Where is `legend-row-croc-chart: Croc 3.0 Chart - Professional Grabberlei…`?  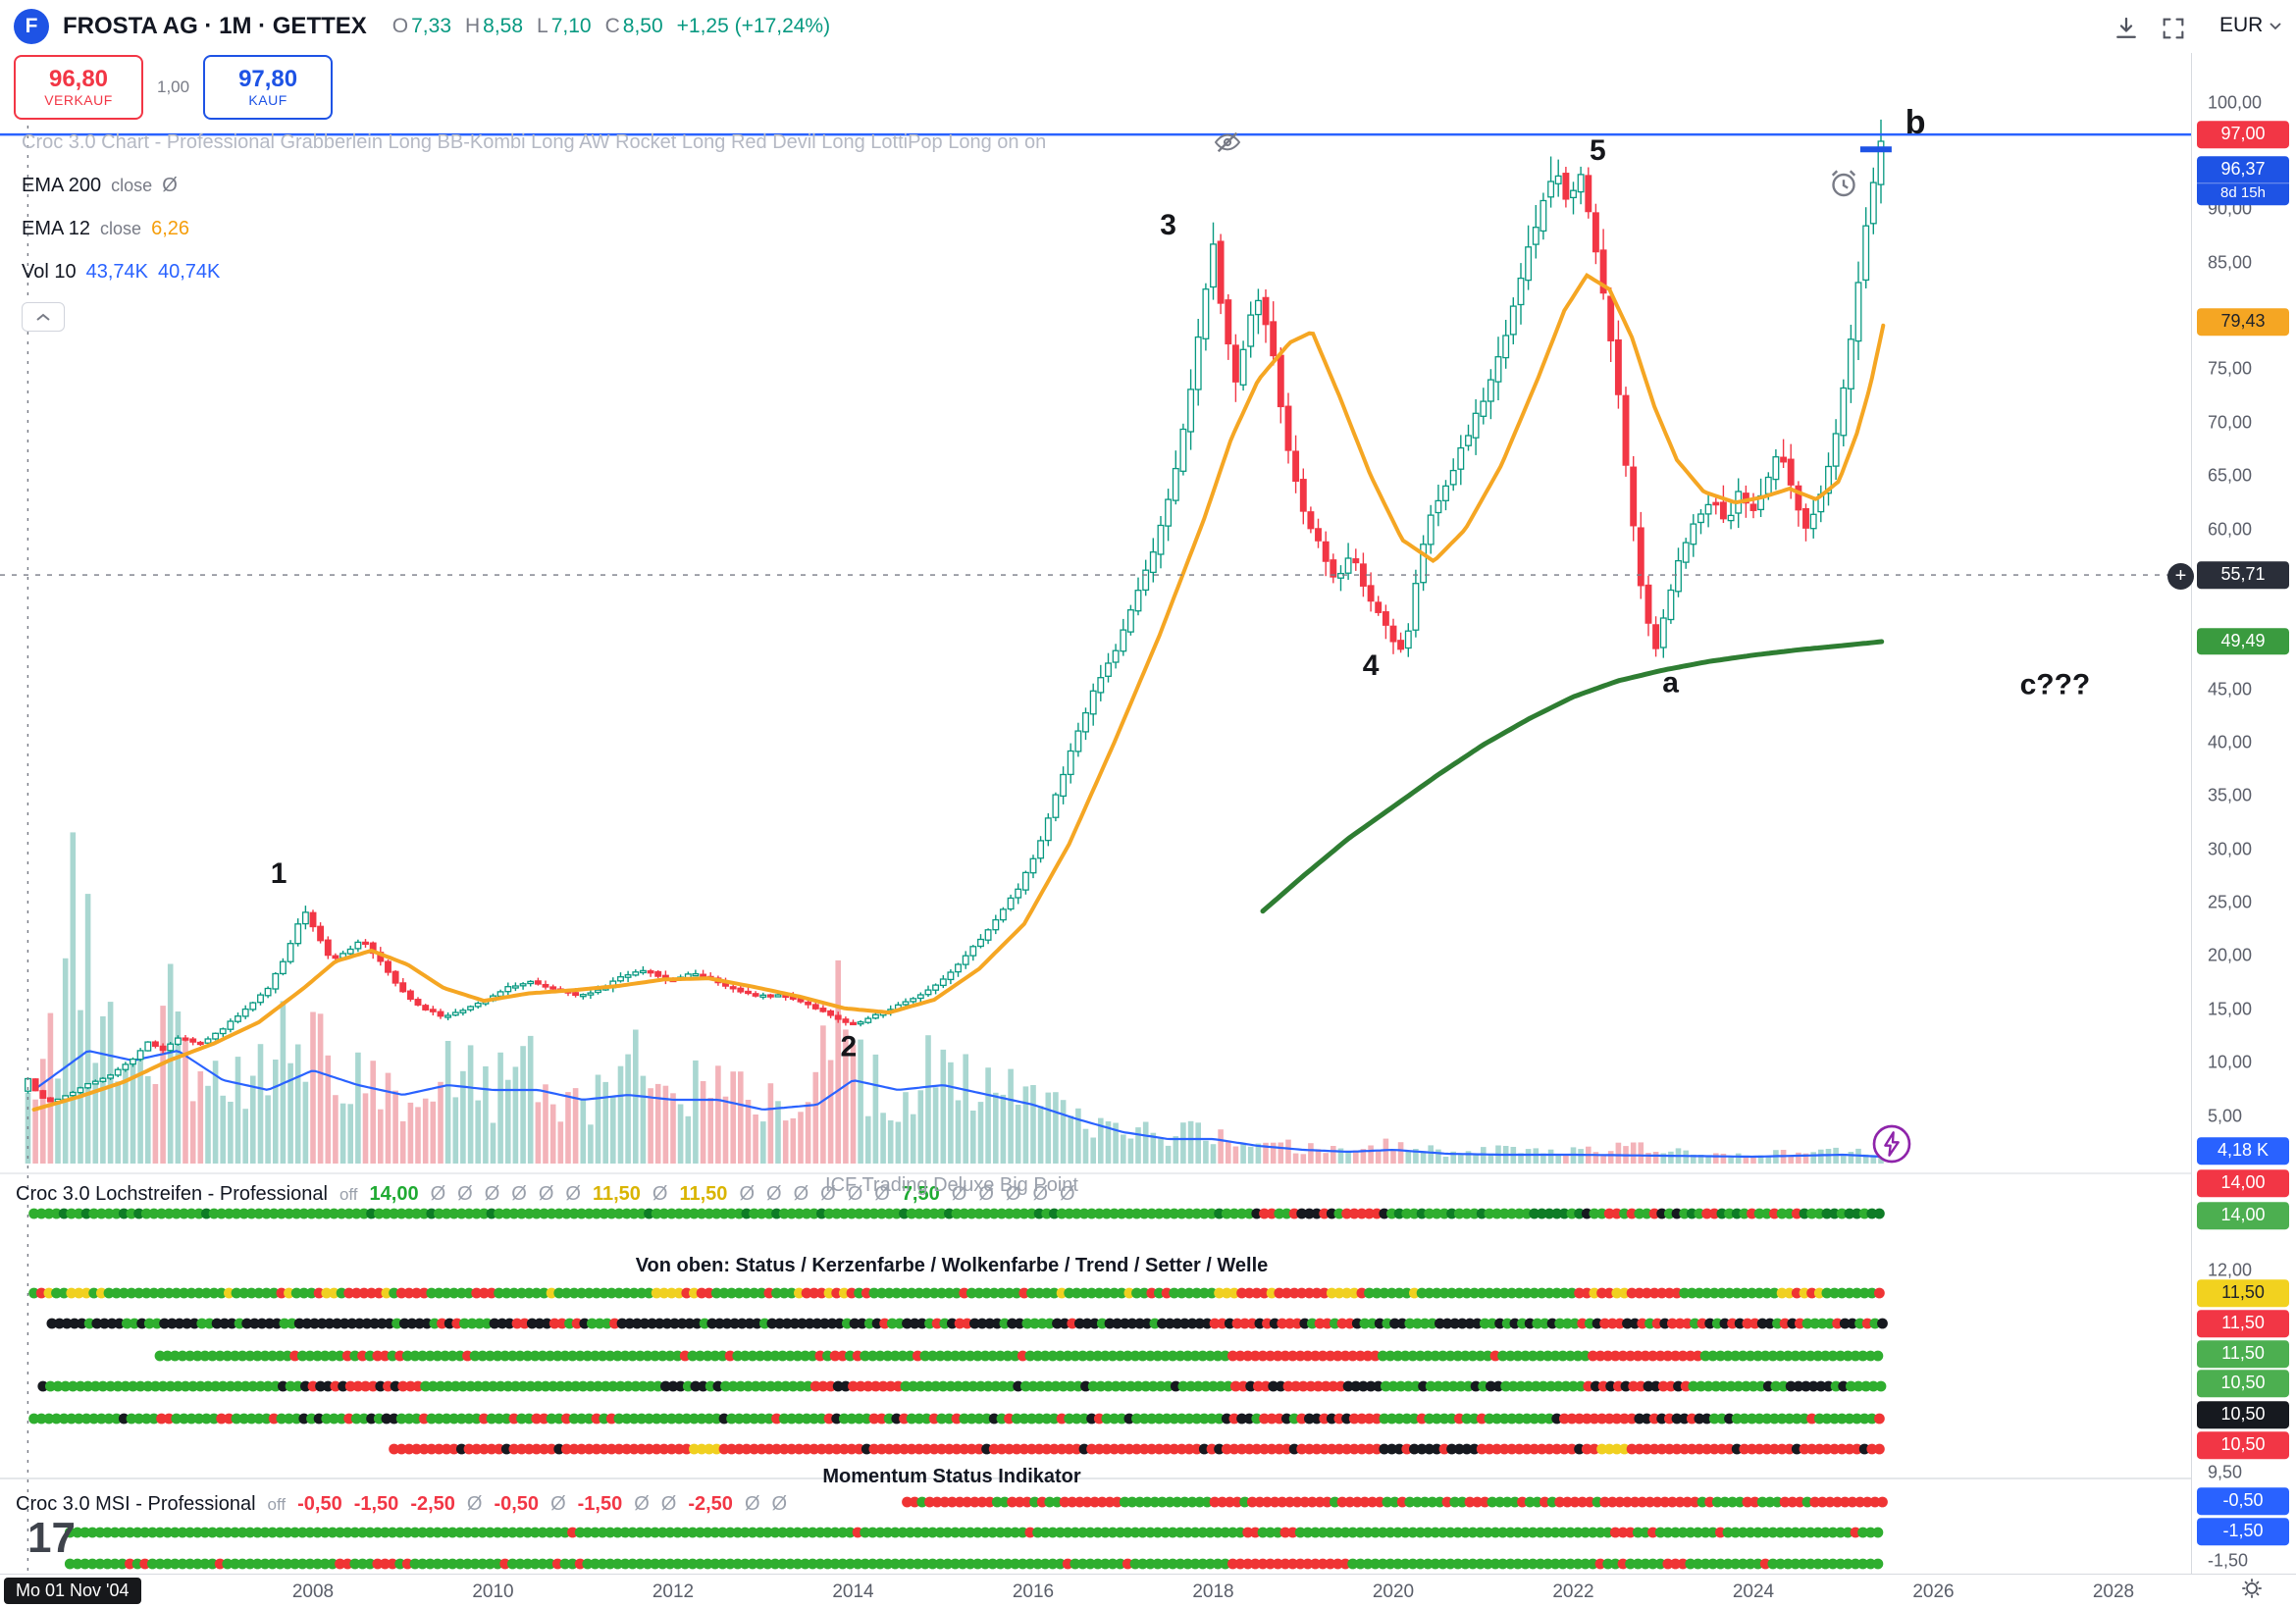
legend-row-croc-chart: Croc 3.0 Chart - Professional Grabberlei… is located at coordinates (534, 142).